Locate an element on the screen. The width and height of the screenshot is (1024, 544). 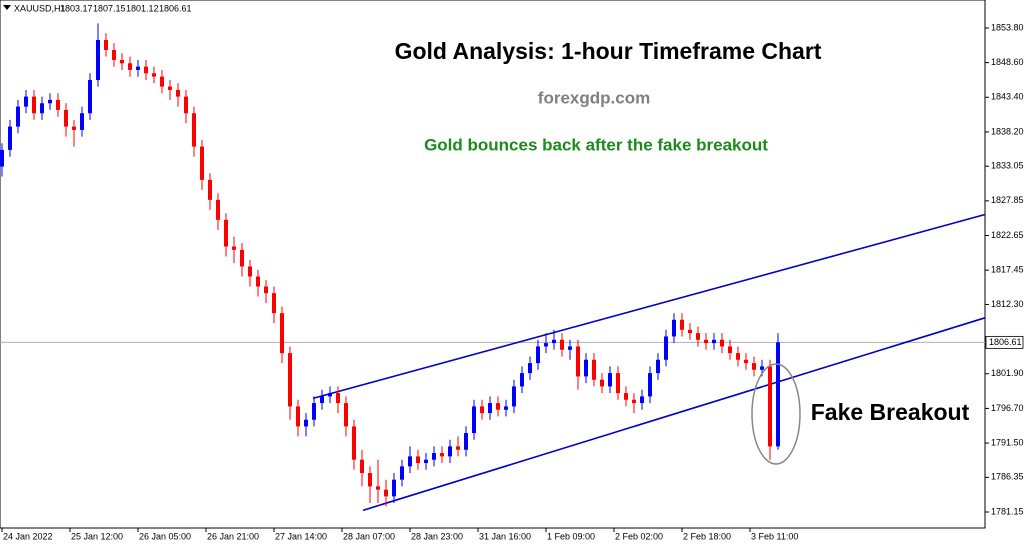
x-tick-label: 26 Jan 21:00 is located at coordinates (233, 536).